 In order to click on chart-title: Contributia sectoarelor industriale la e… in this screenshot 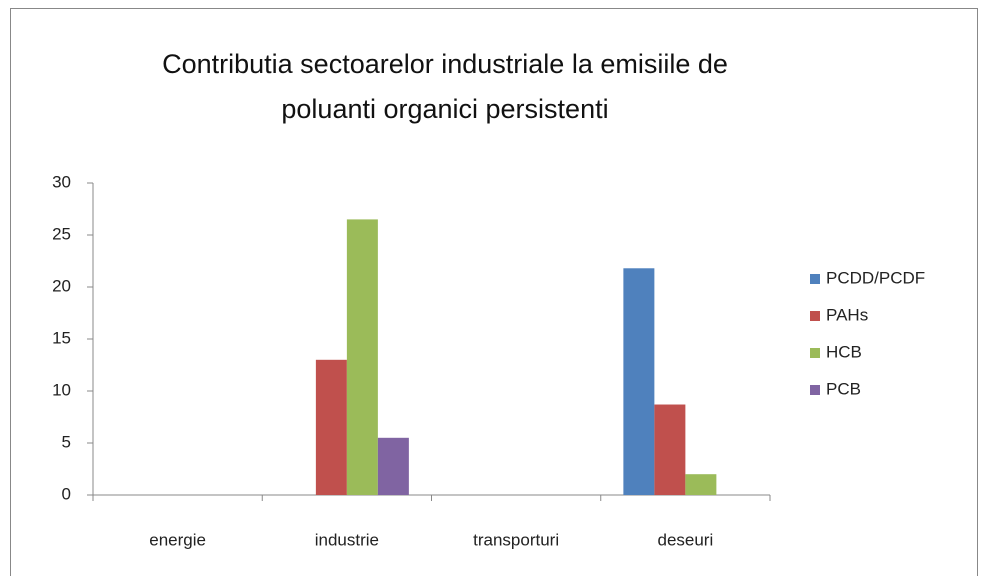, I will do `click(445, 86)`.